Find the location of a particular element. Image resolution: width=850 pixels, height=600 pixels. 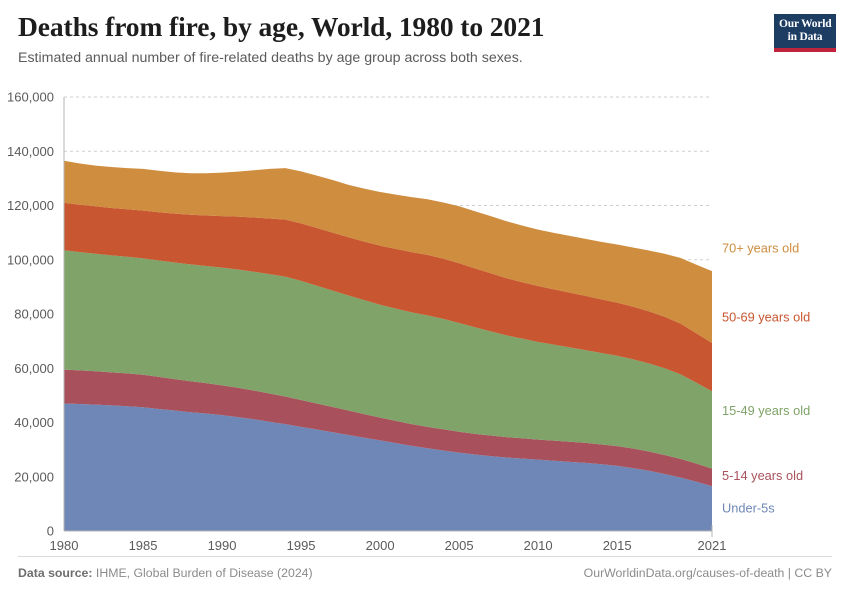

y-axis-tick-label: 60,000 is located at coordinates (34, 368).